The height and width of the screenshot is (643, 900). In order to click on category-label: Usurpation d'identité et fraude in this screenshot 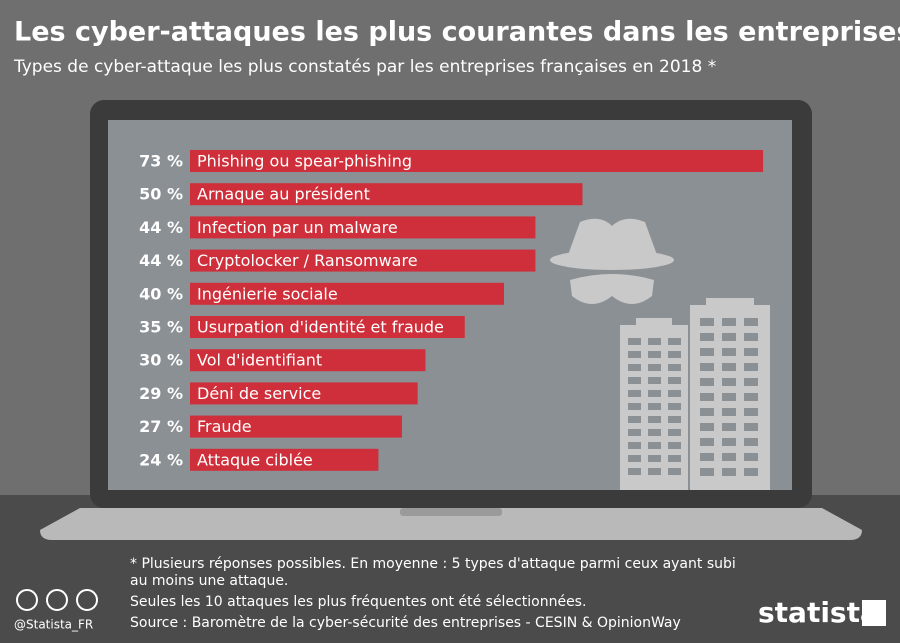, I will do `click(320, 327)`.